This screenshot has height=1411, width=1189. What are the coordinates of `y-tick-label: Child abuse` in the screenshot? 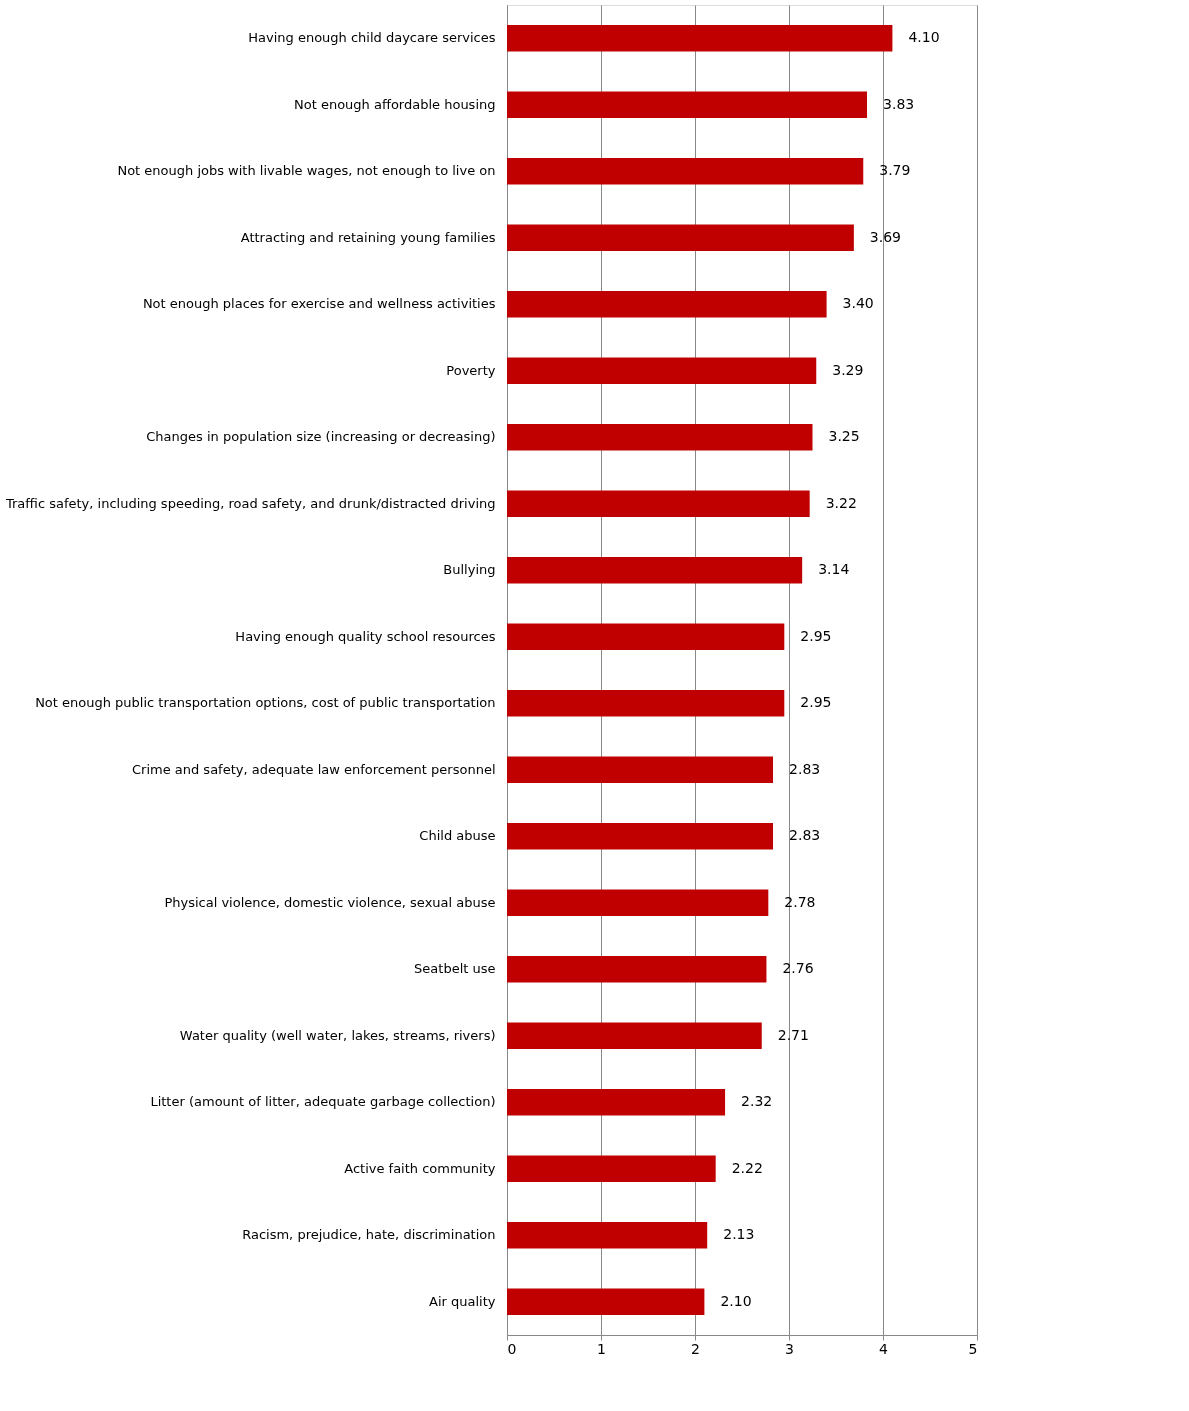 It's located at (457, 836).